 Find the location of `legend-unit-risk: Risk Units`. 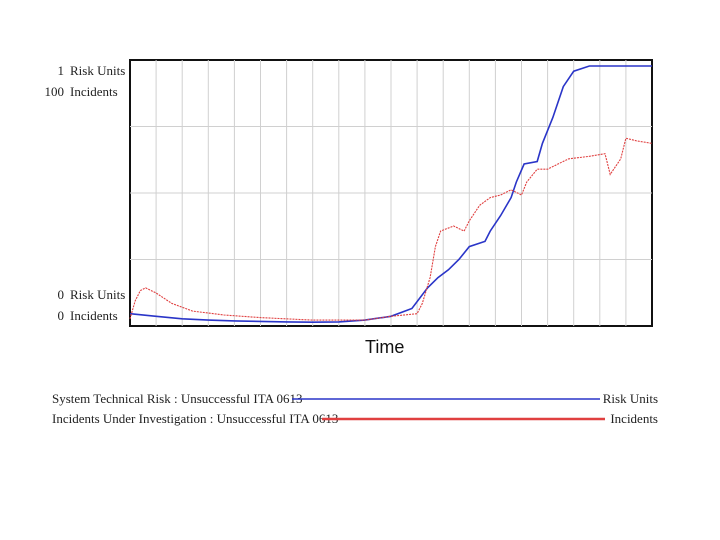

legend-unit-risk: Risk Units is located at coordinates (630, 398).